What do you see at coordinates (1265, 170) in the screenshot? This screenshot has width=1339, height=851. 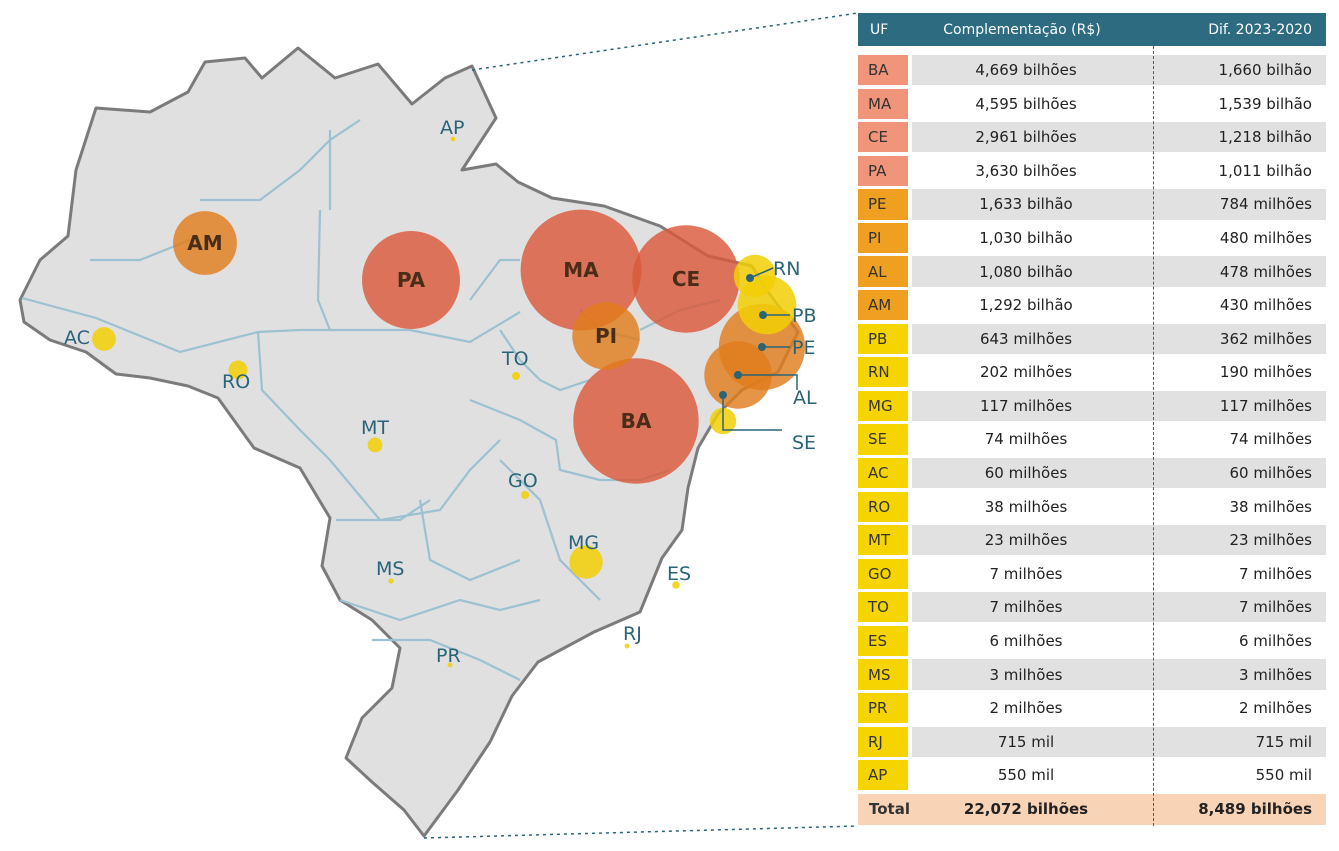 I see `row-dif: 1,011 bilhão` at bounding box center [1265, 170].